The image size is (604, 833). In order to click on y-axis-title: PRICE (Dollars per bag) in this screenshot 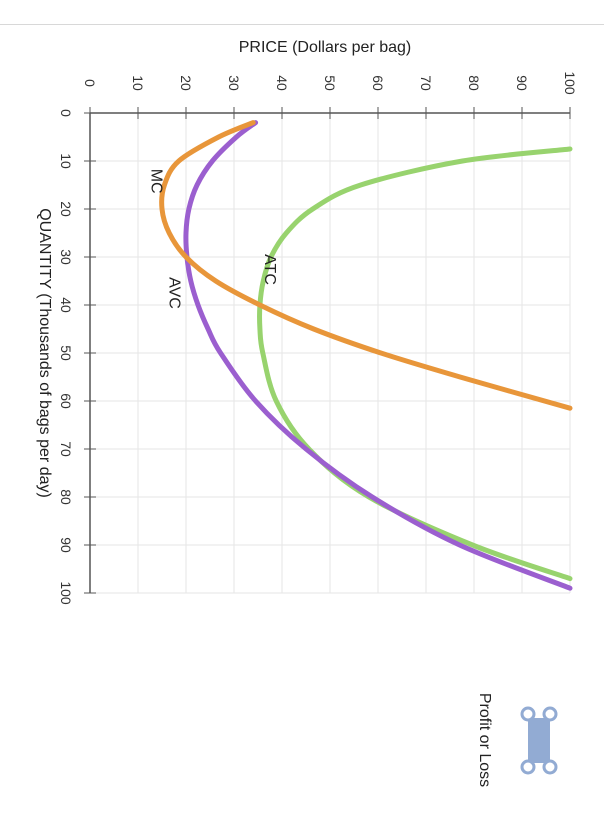, I will do `click(325, 47)`.